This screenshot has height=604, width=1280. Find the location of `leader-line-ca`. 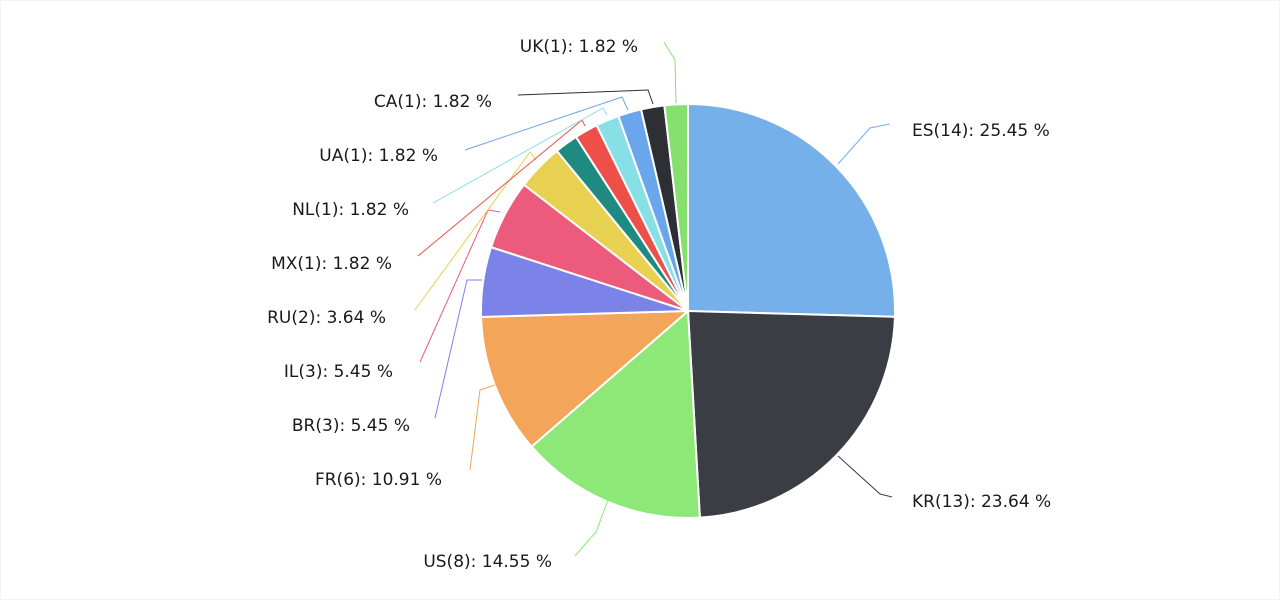

leader-line-ca is located at coordinates (585, 97).